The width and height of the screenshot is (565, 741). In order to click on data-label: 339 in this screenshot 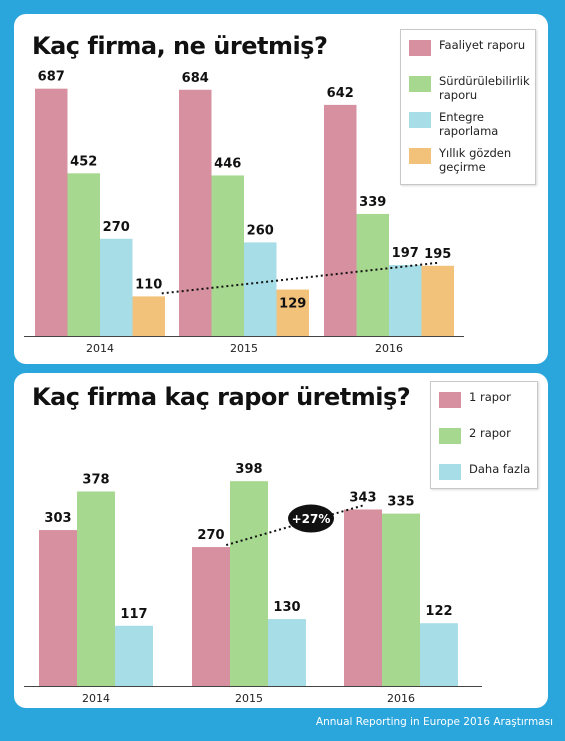, I will do `click(372, 202)`.